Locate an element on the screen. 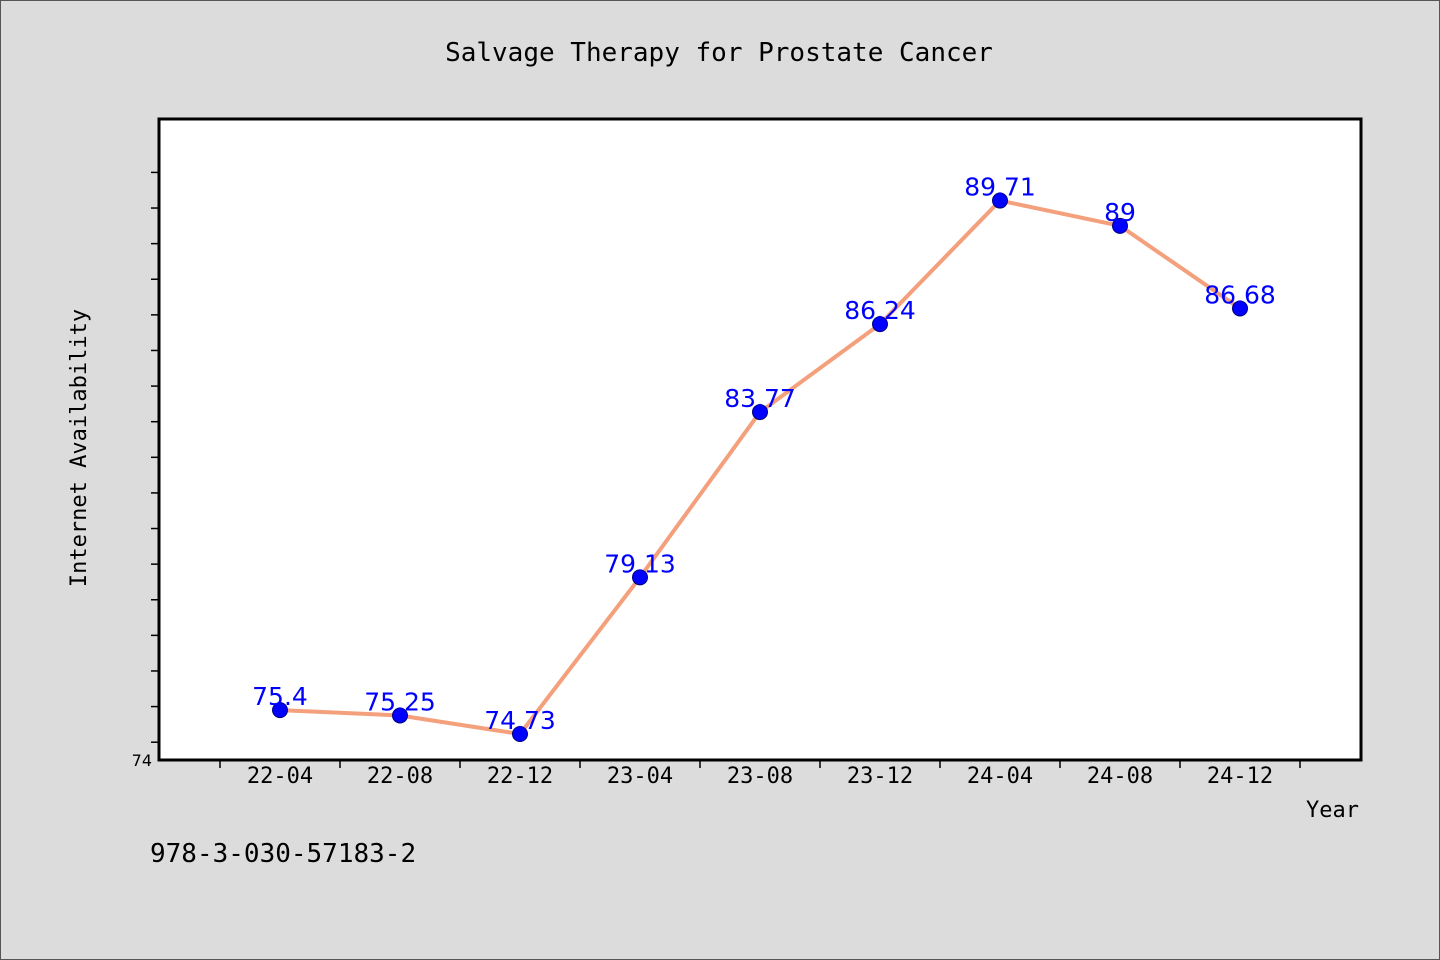 Image resolution: width=1440 pixels, height=960 pixels. x-axis-ticks is located at coordinates (760, 764).